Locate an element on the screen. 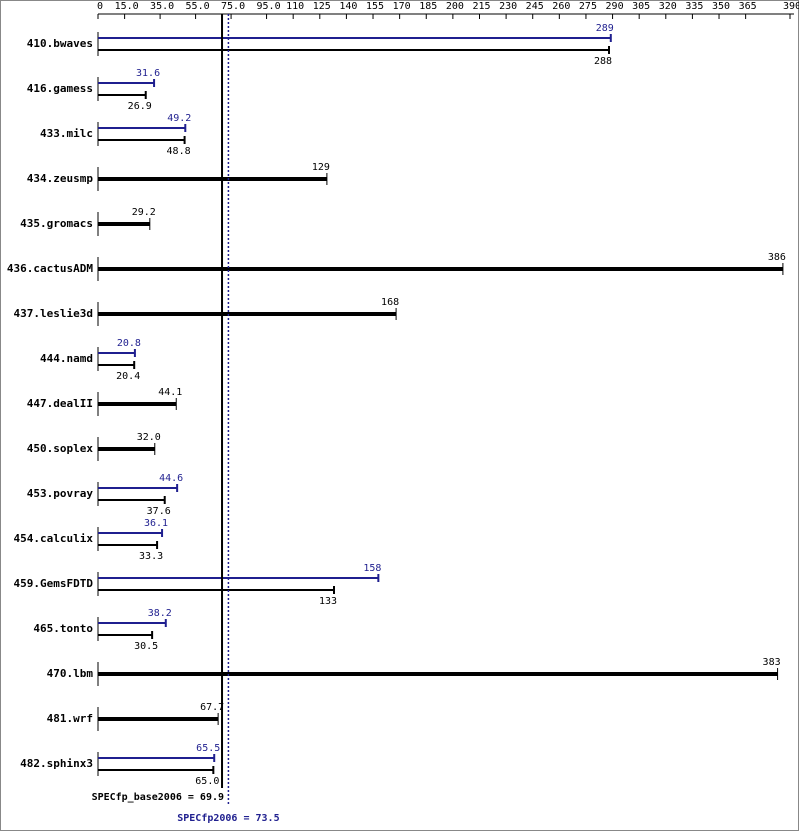  value-label: 67.7 is located at coordinates (212, 707).